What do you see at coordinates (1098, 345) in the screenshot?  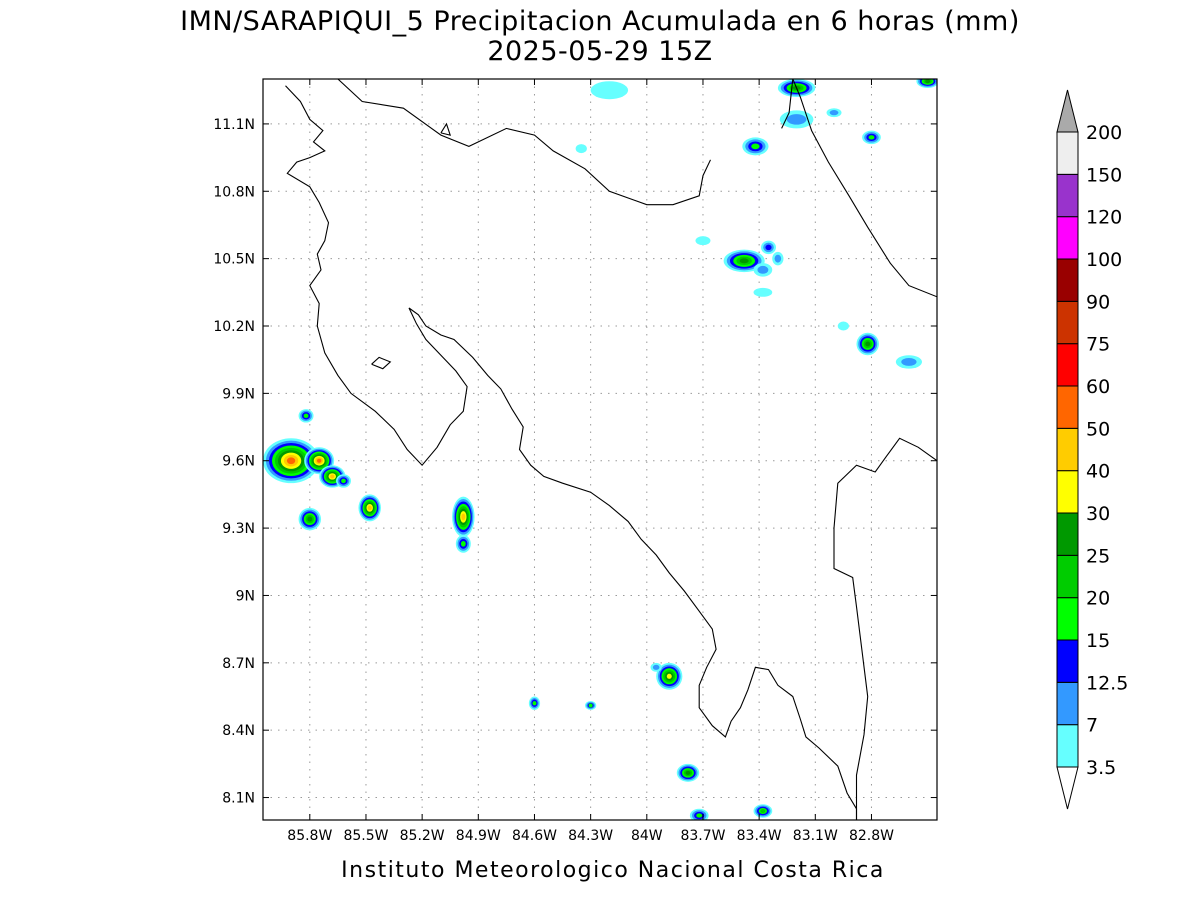 I see `colorbar-level-label: 75` at bounding box center [1098, 345].